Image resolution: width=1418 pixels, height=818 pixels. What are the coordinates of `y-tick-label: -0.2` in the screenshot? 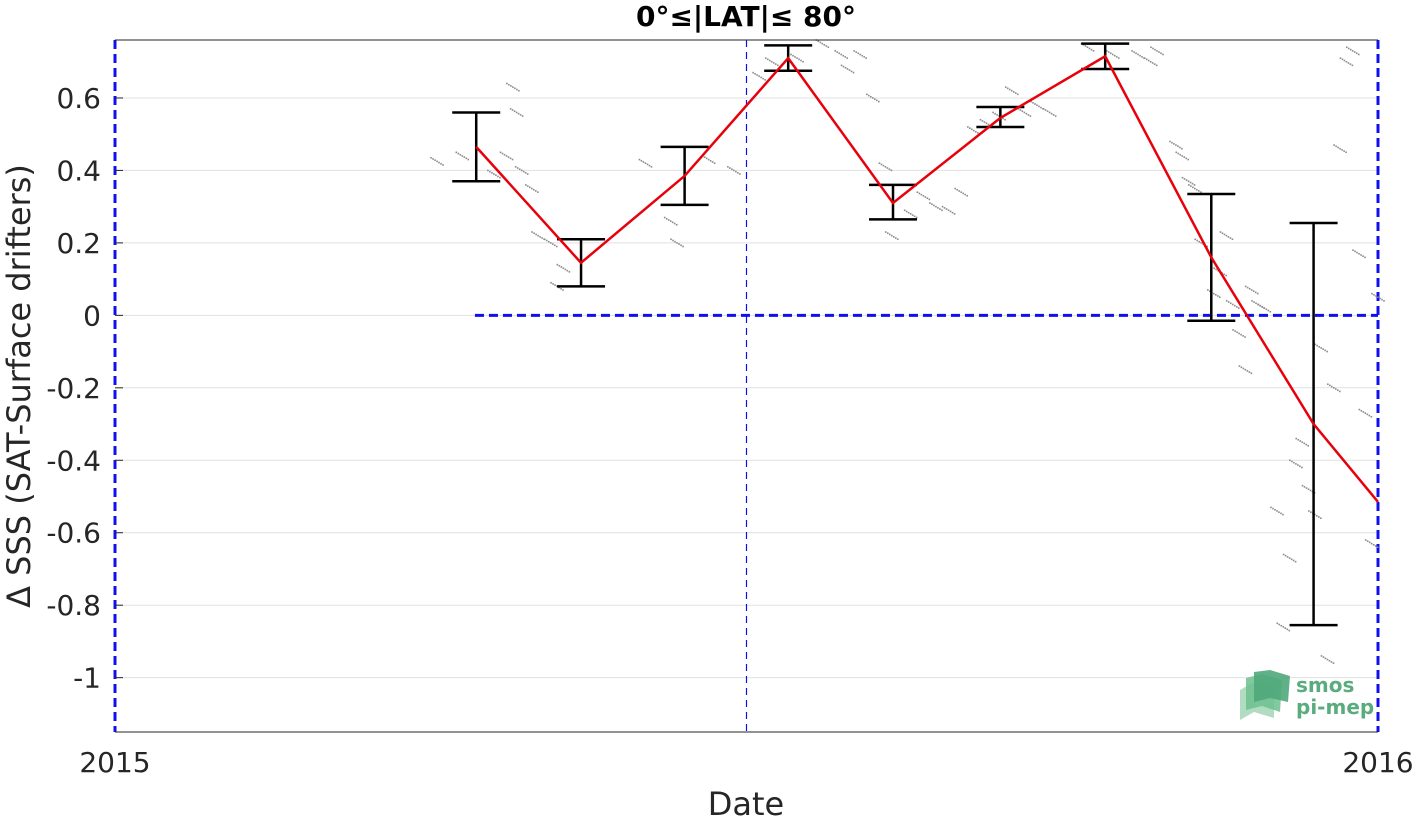 It's located at (73, 388).